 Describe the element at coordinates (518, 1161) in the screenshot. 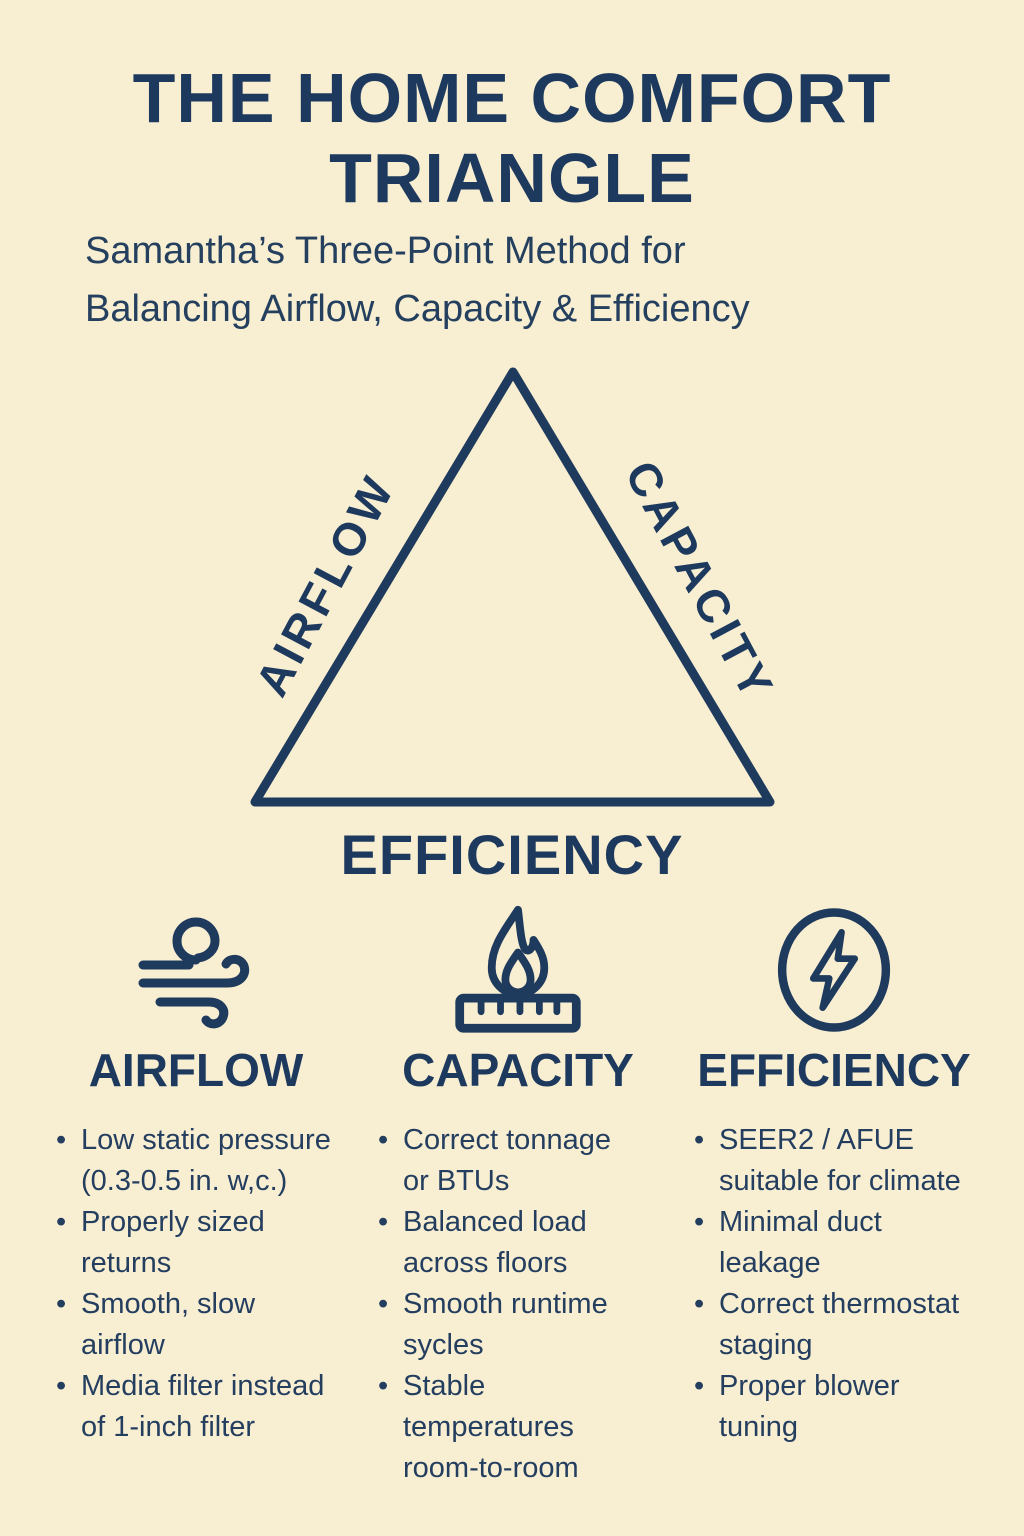

I see `list-item: Correct tonnage or BTUs` at that location.